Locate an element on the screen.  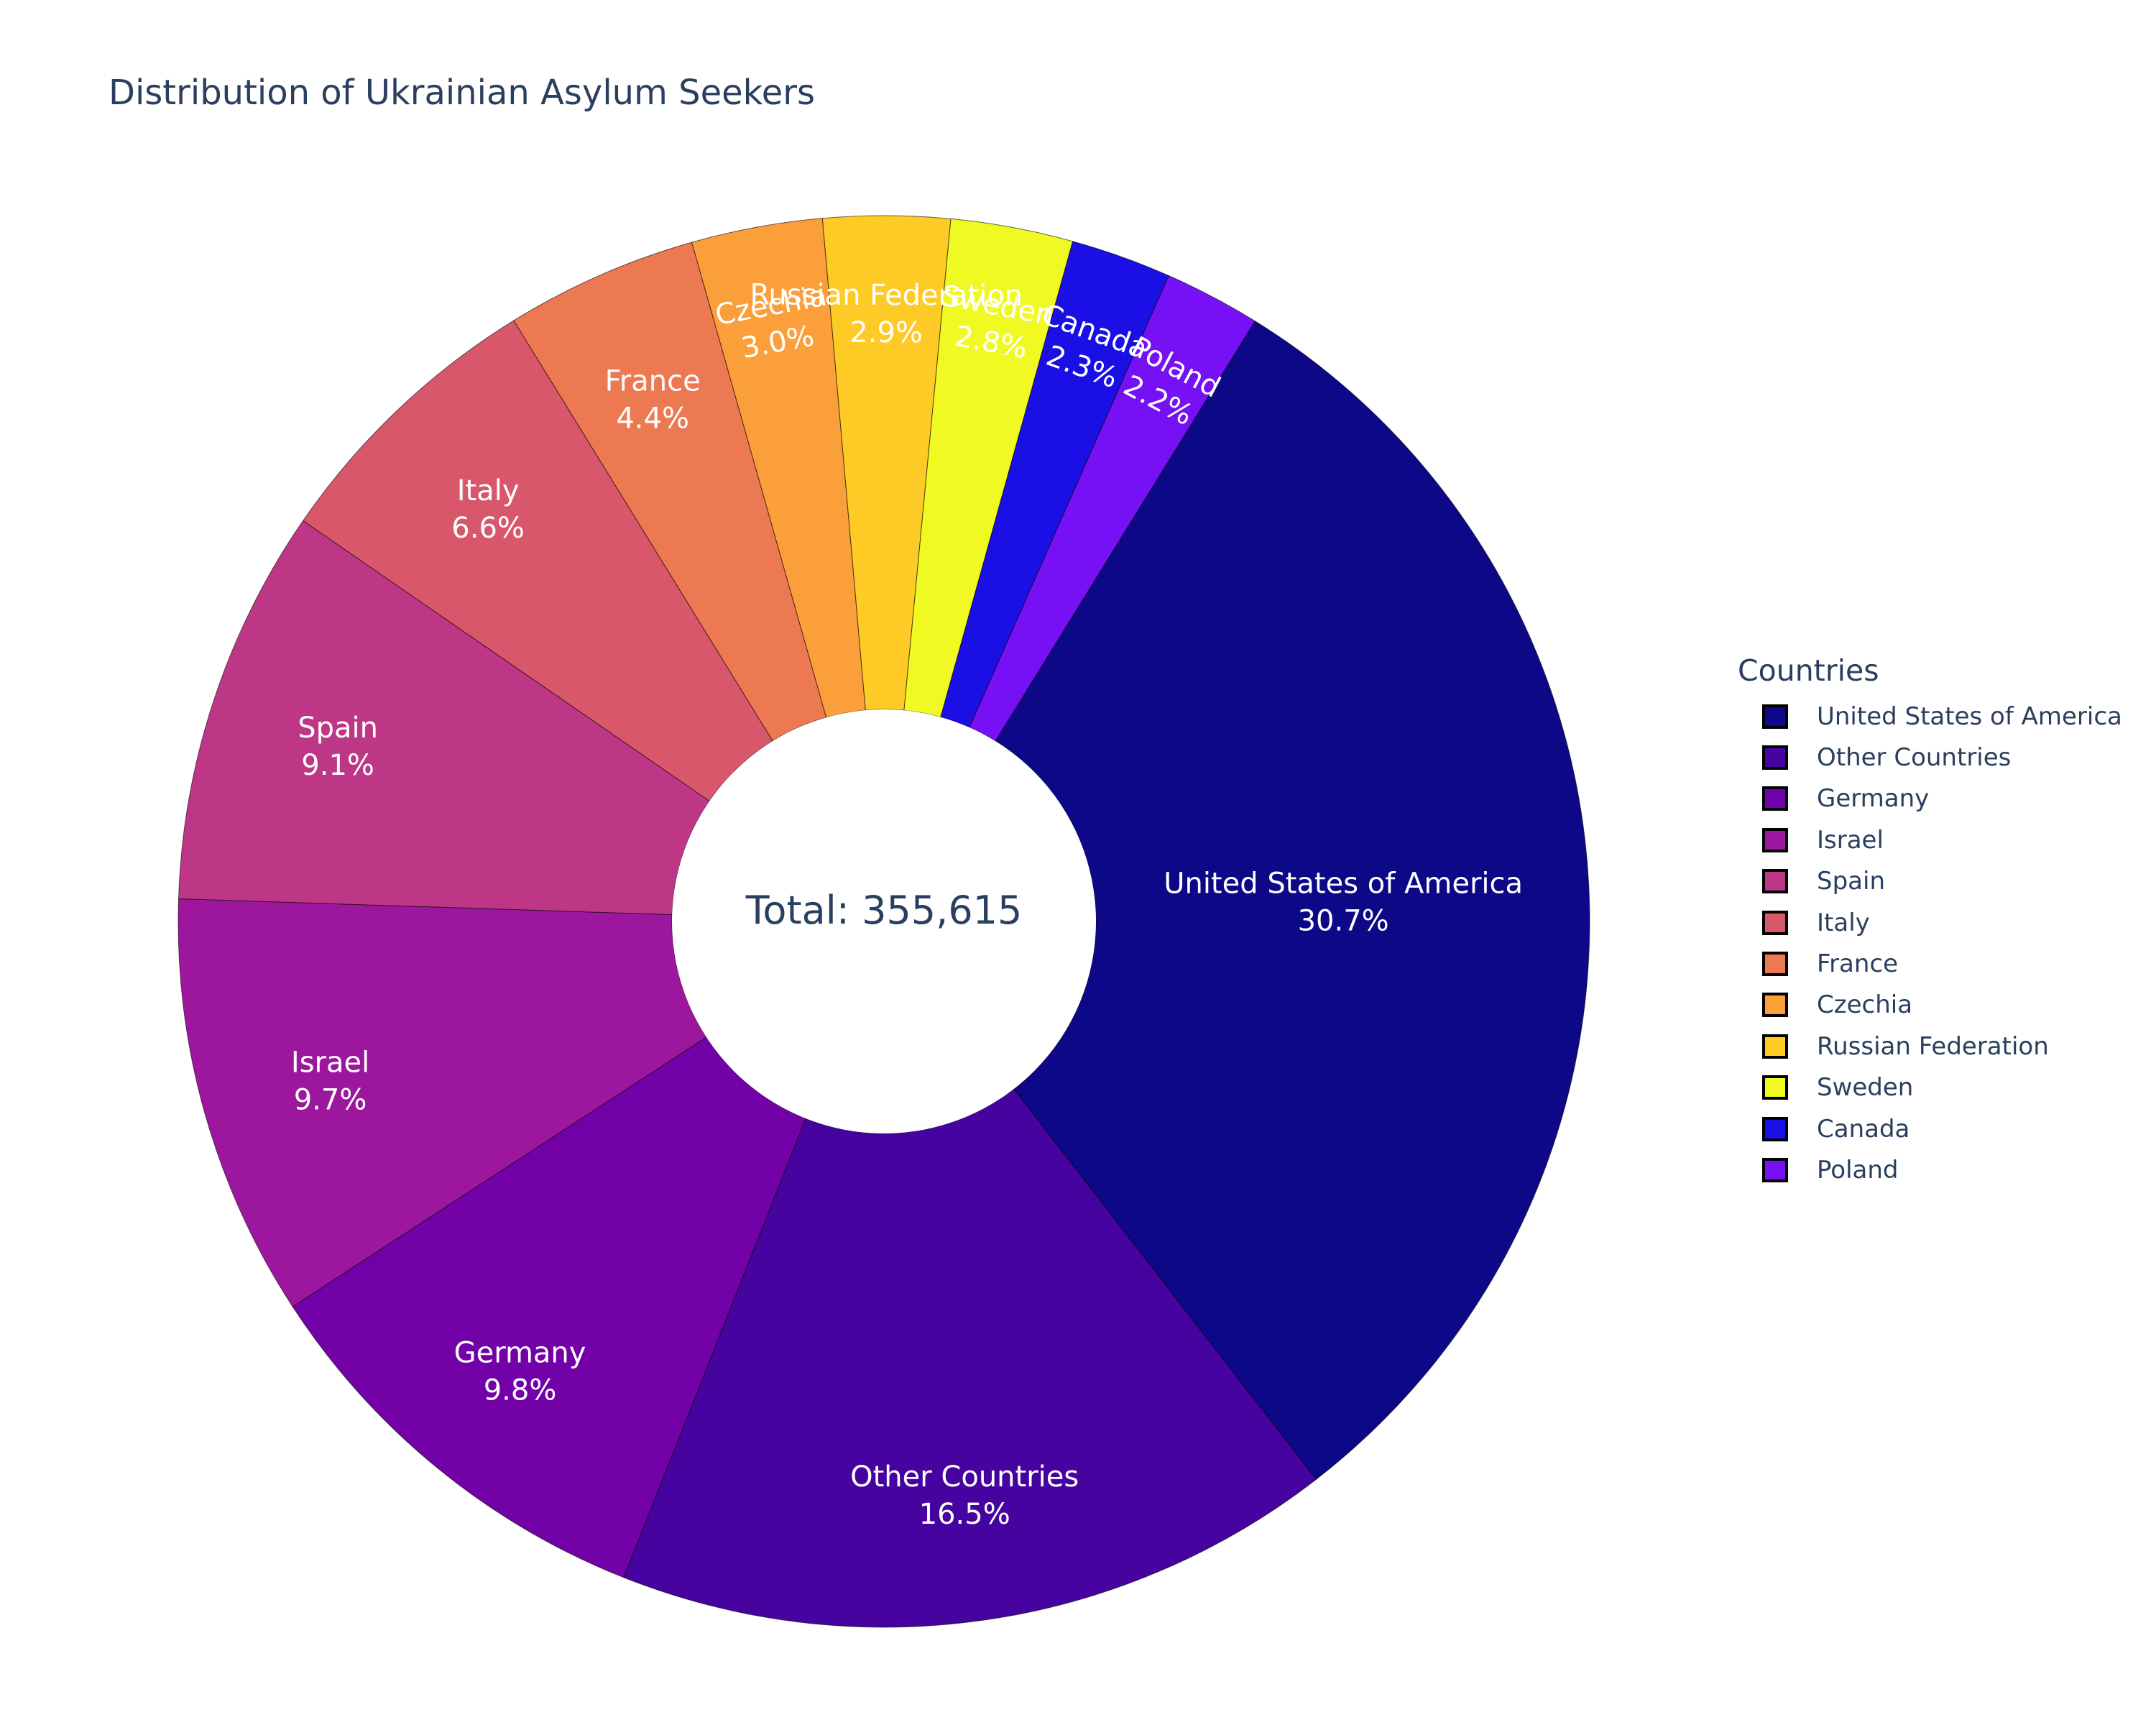
legend-item-russian-federation: Russian Federation is located at coordinates (1946, 1046).